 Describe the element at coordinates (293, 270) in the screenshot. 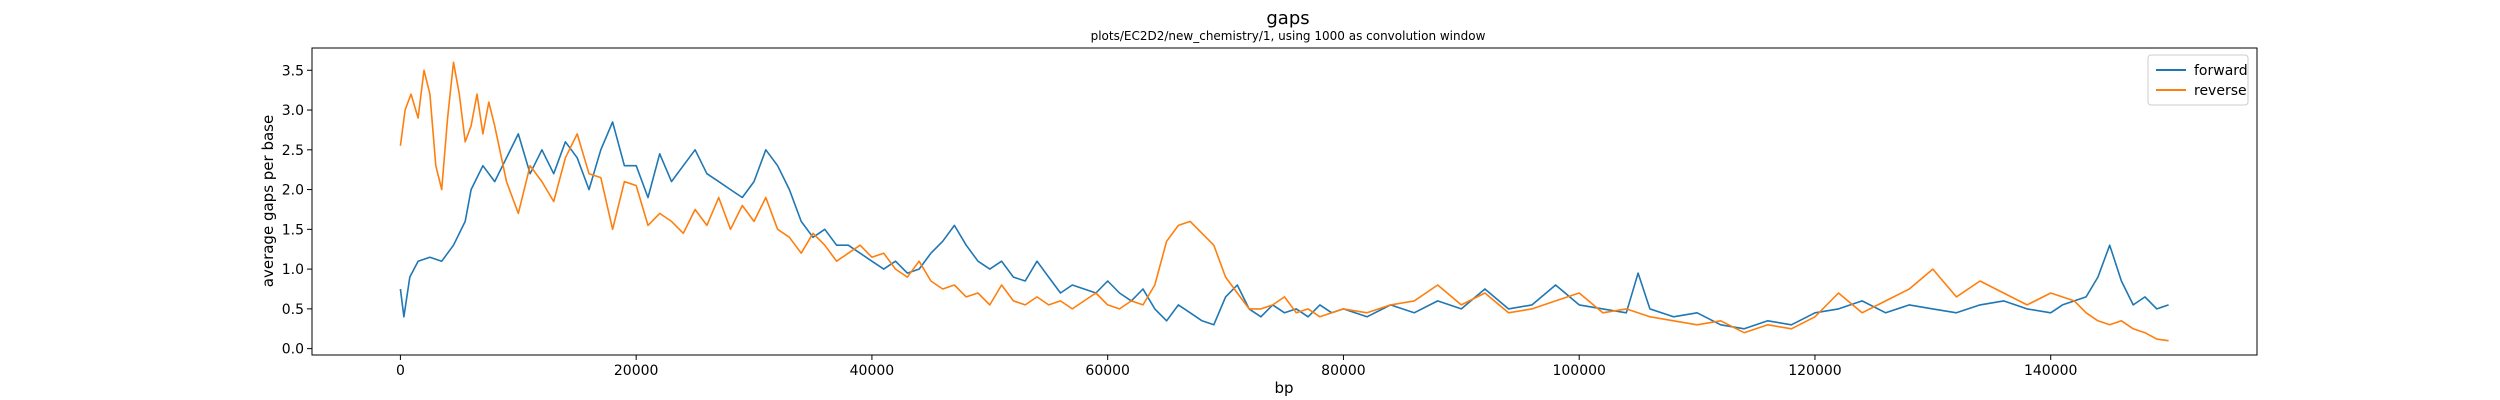

I see `y-tick-label: 1.0` at that location.